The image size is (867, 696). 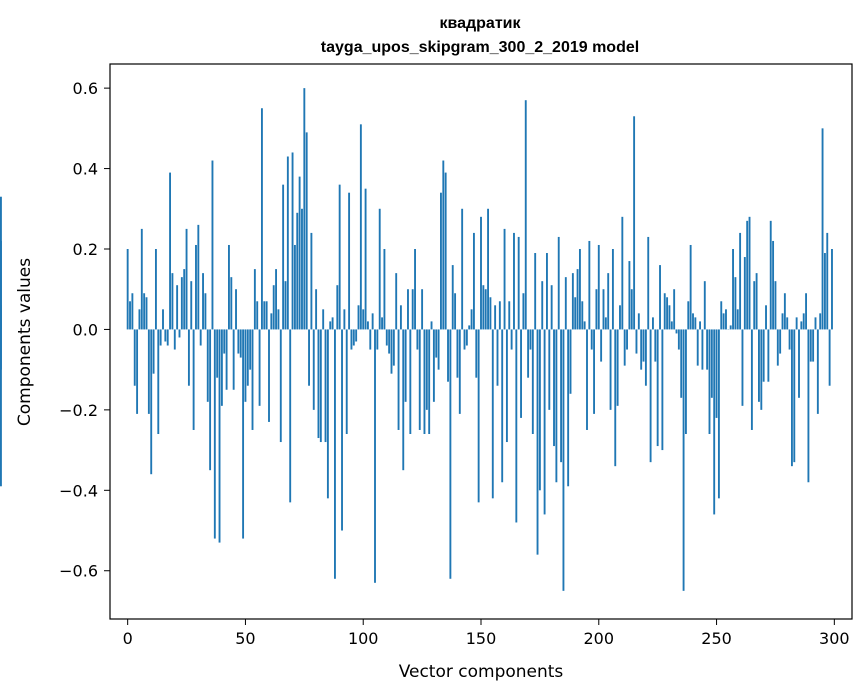 What do you see at coordinates (84, 330) in the screenshot?
I see `y-axis-ticks: −0.6 −0.4 −0.2 0.0 0.2 0.4 0.6` at bounding box center [84, 330].